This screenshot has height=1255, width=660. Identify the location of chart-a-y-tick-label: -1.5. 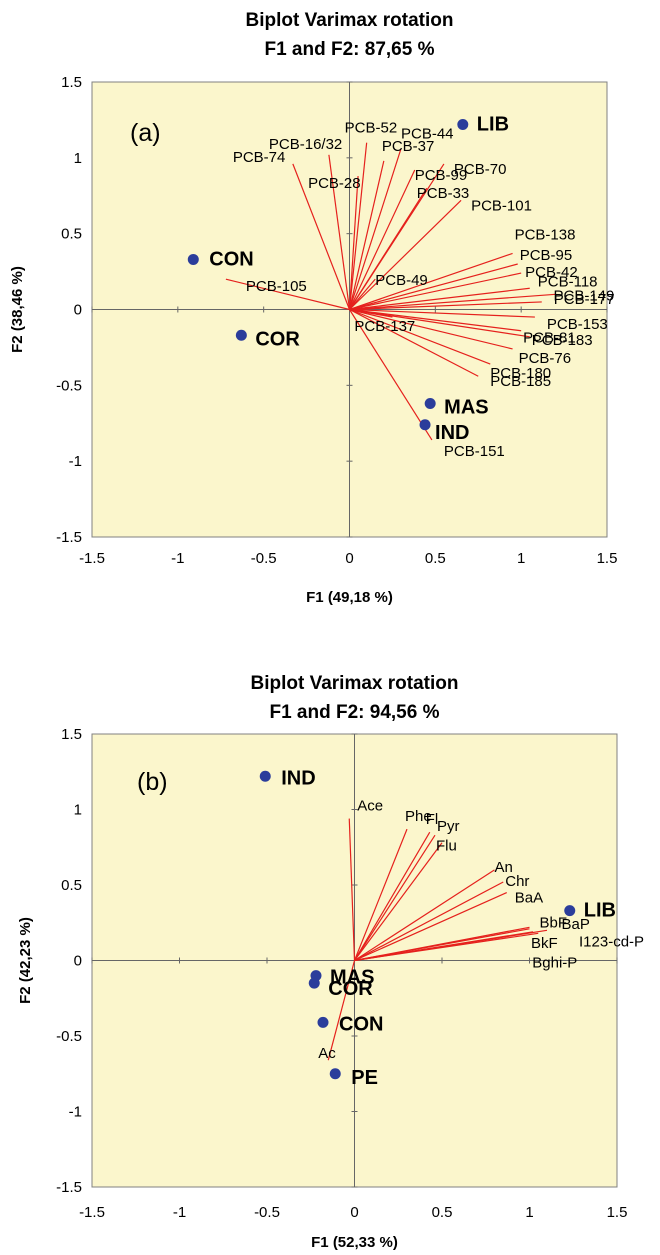
(69, 537).